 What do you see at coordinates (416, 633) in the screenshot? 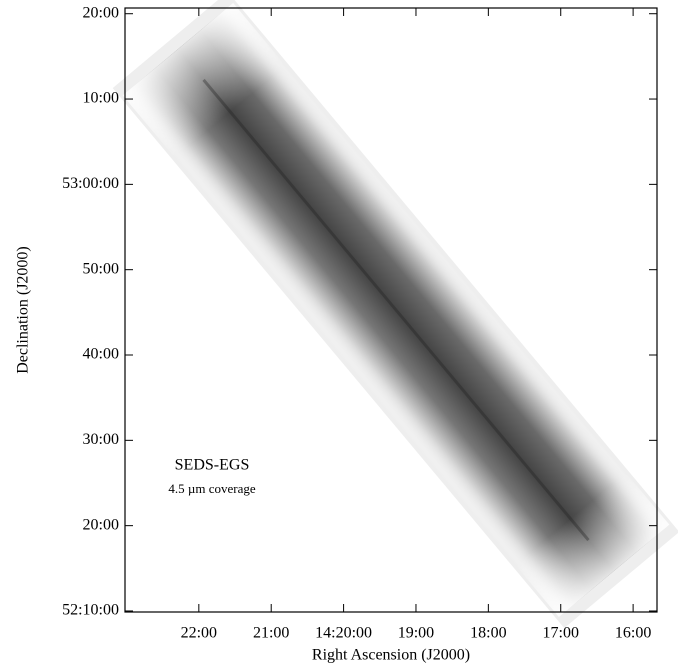
I see `x-tick-label: 19:00` at bounding box center [416, 633].